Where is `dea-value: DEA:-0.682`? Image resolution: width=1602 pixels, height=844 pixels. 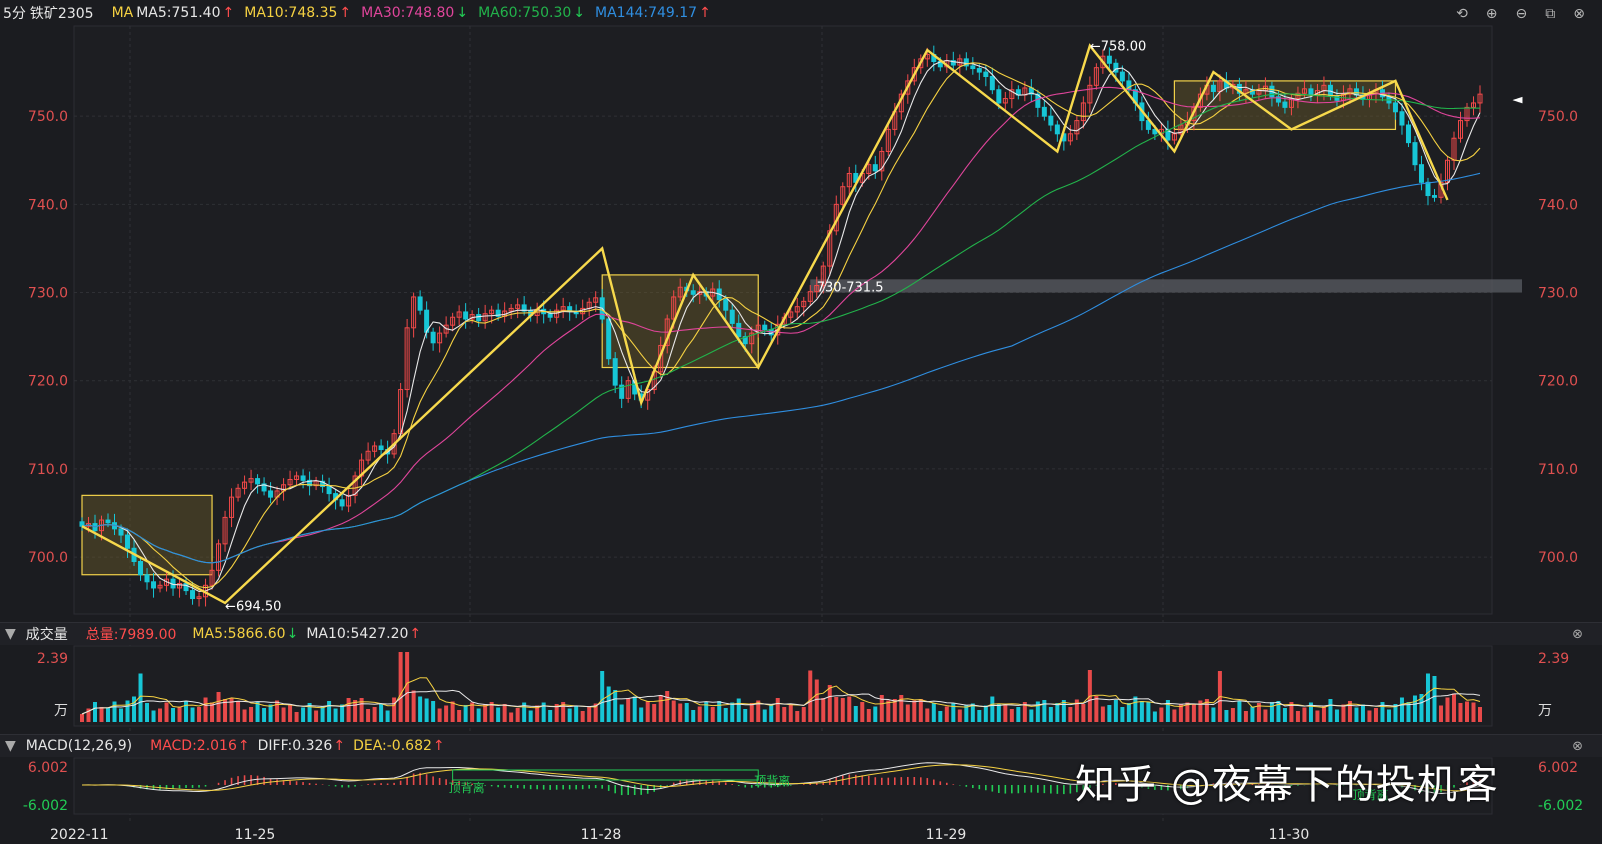
dea-value: DEA:-0.682 is located at coordinates (392, 746).